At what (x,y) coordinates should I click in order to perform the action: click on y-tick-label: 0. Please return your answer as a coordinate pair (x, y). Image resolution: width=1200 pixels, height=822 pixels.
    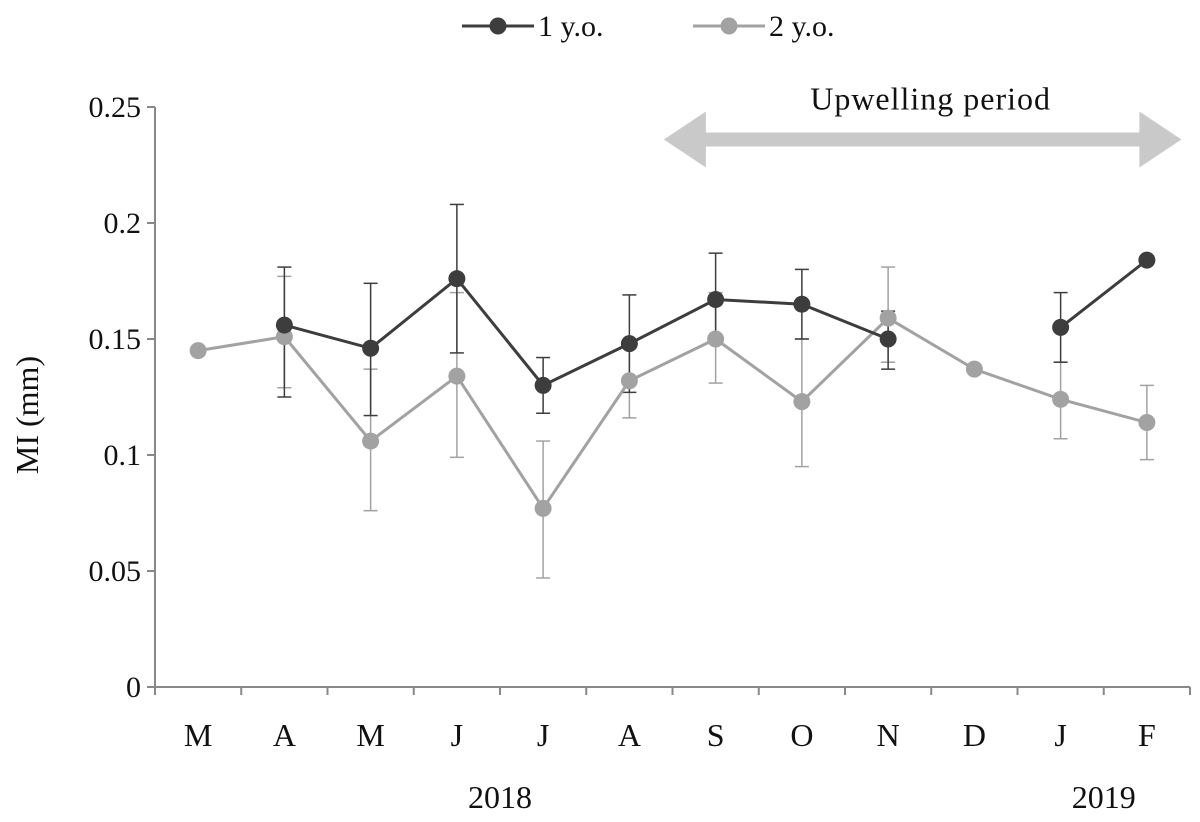
    Looking at the image, I should click on (133, 687).